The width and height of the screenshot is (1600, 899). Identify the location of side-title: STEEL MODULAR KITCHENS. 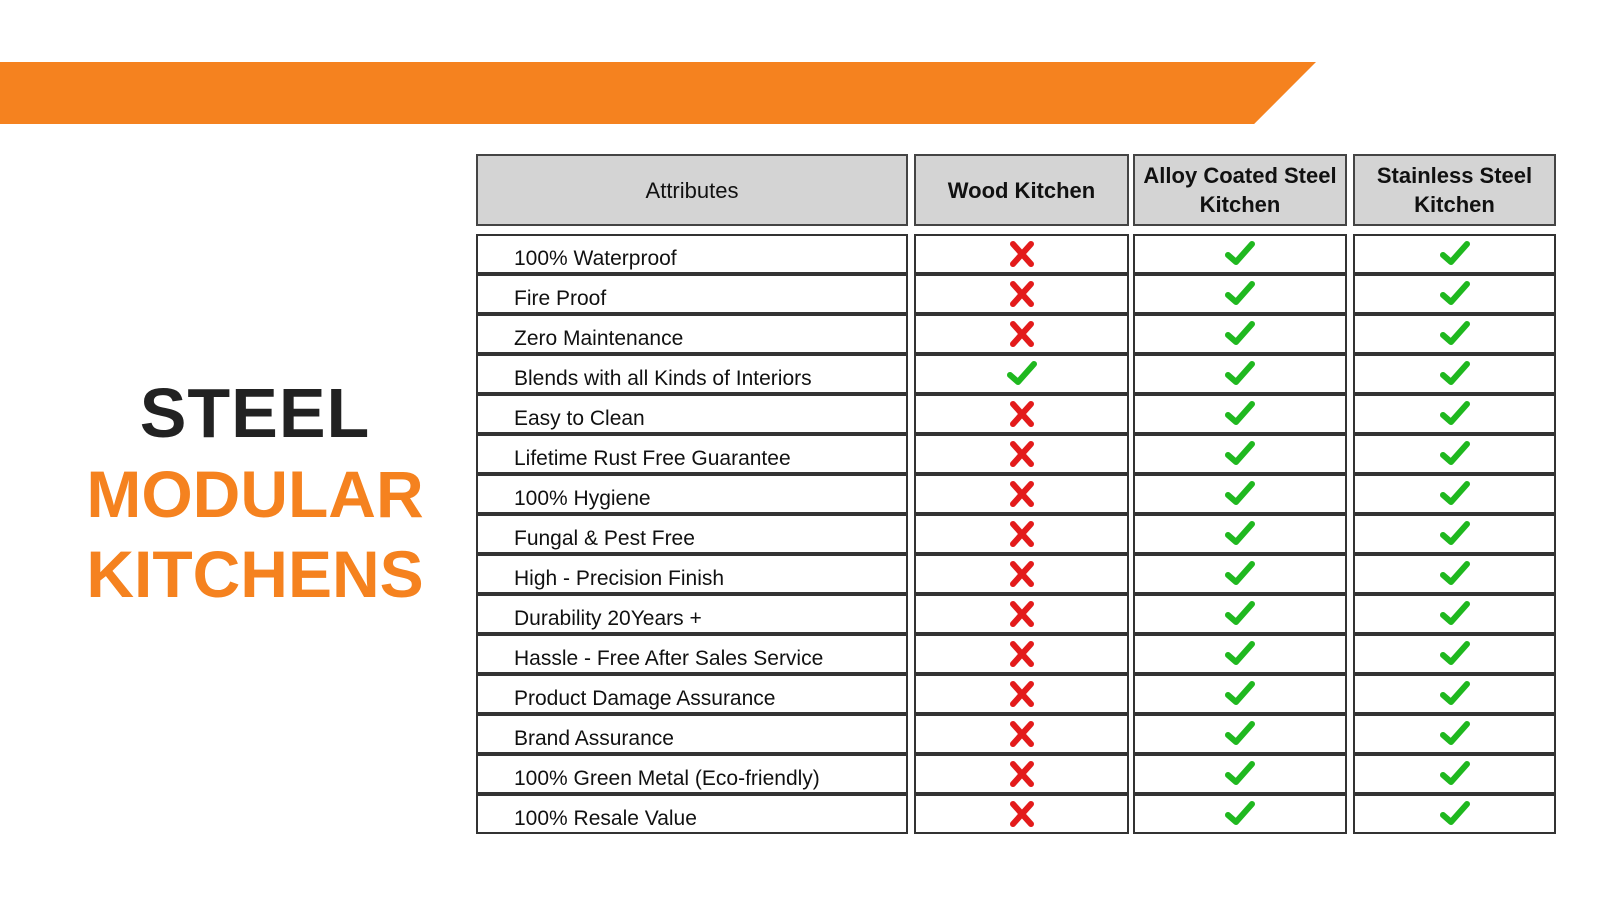
(255, 493).